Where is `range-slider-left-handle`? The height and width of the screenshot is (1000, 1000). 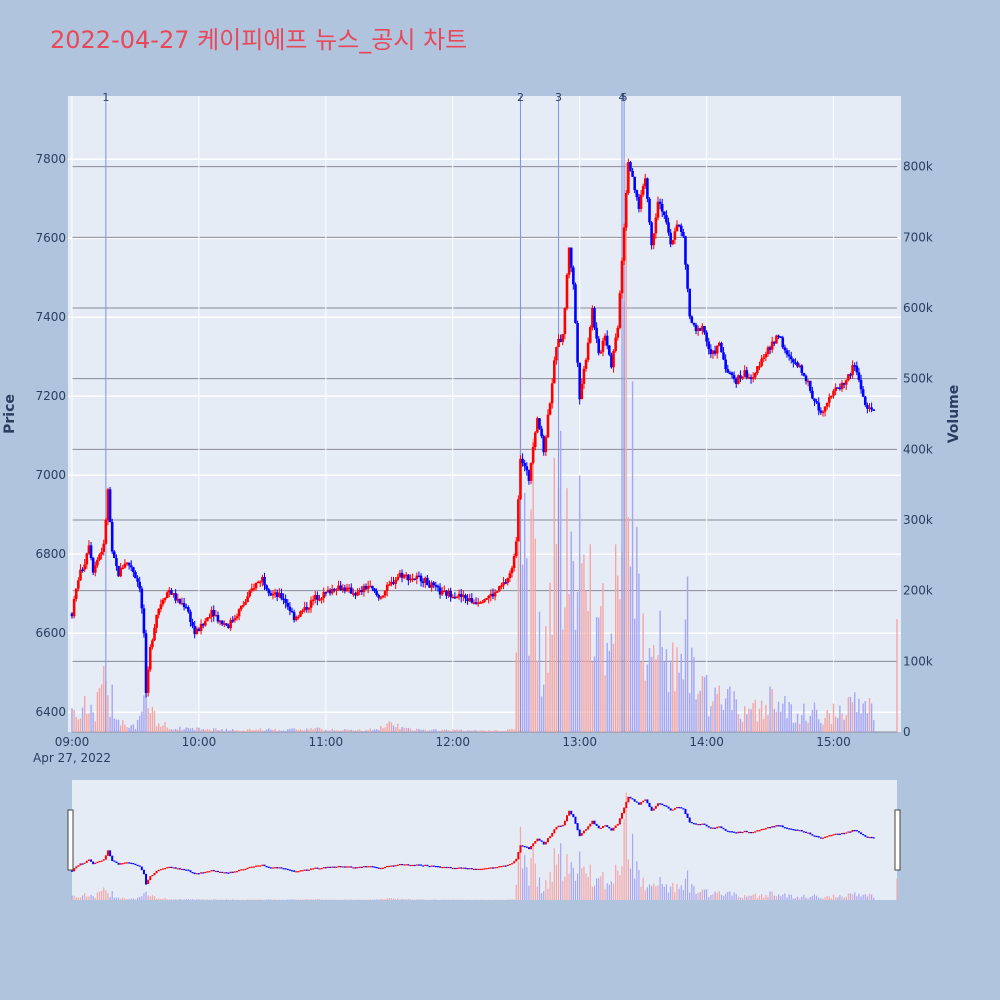 range-slider-left-handle is located at coordinates (70, 840).